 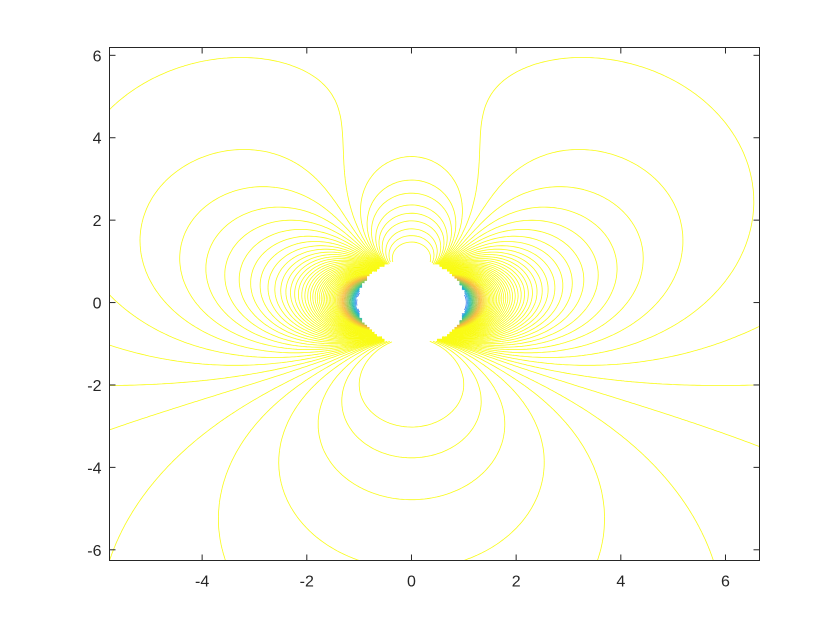 What do you see at coordinates (202, 582) in the screenshot?
I see `x-tick-label: -4` at bounding box center [202, 582].